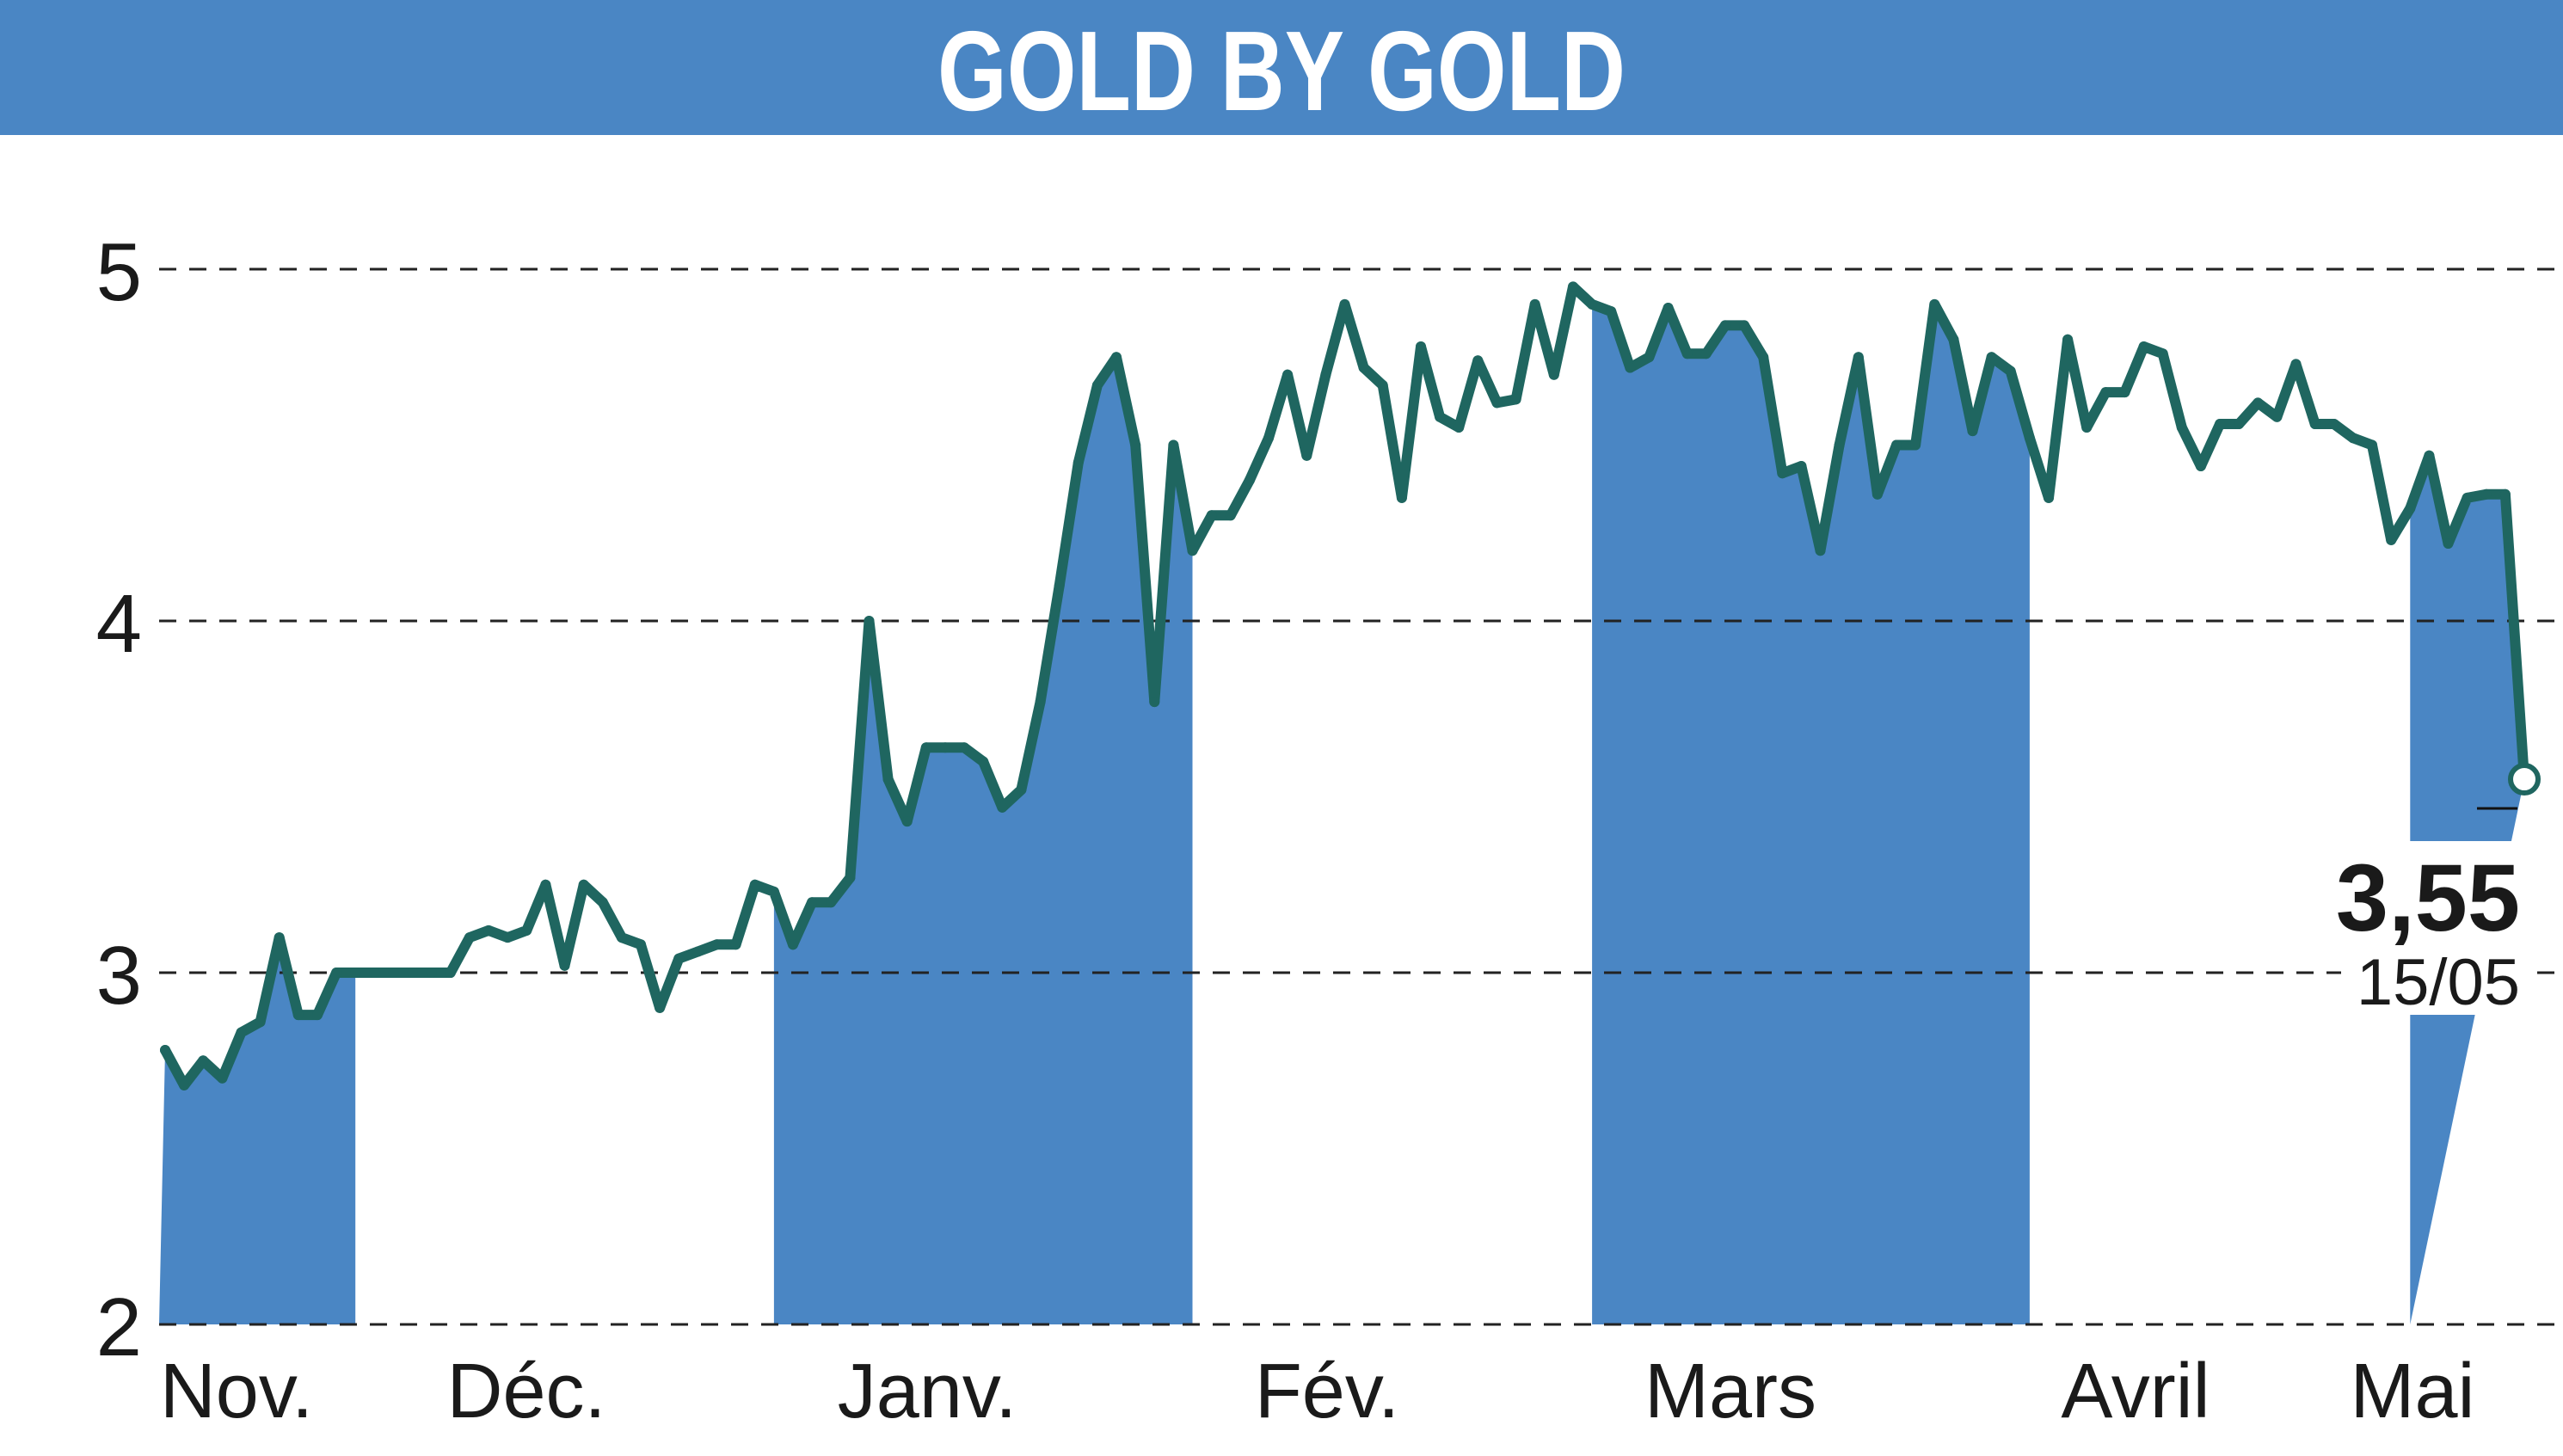  What do you see at coordinates (257, 1131) in the screenshot?
I see `month-band-nov` at bounding box center [257, 1131].